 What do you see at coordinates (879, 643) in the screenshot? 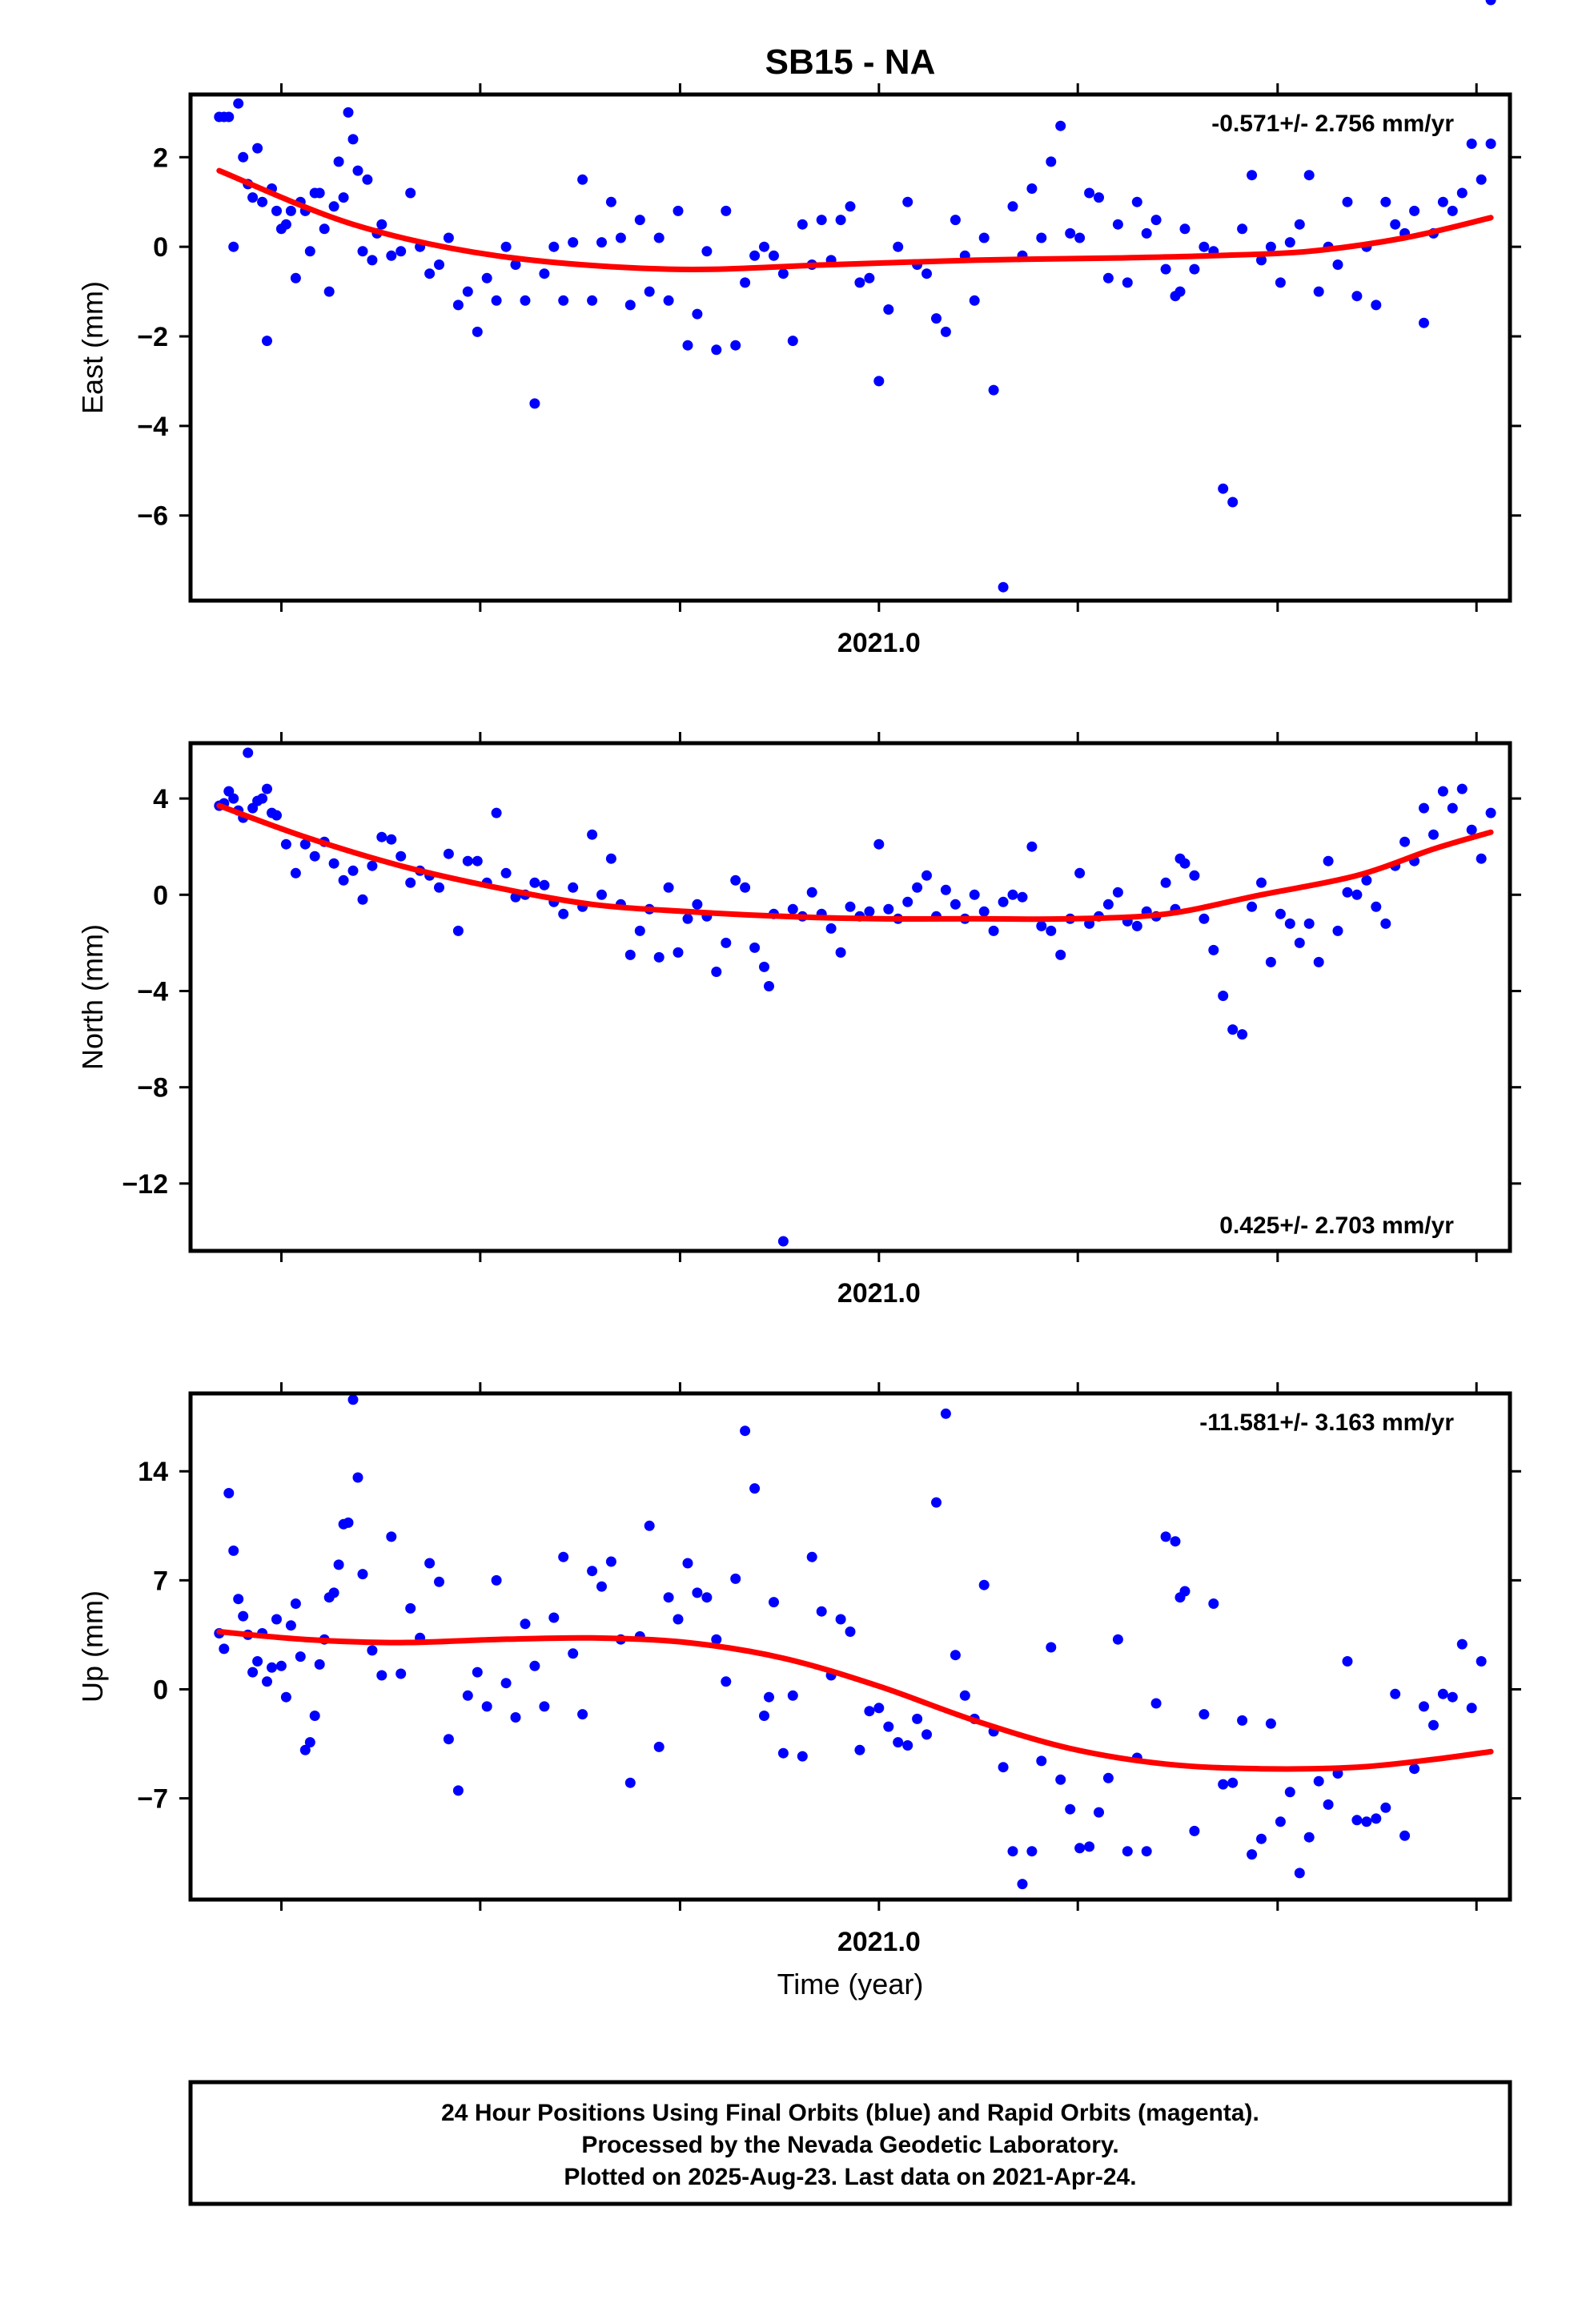
I see `east-xtick-label: 2021.0` at bounding box center [879, 643].